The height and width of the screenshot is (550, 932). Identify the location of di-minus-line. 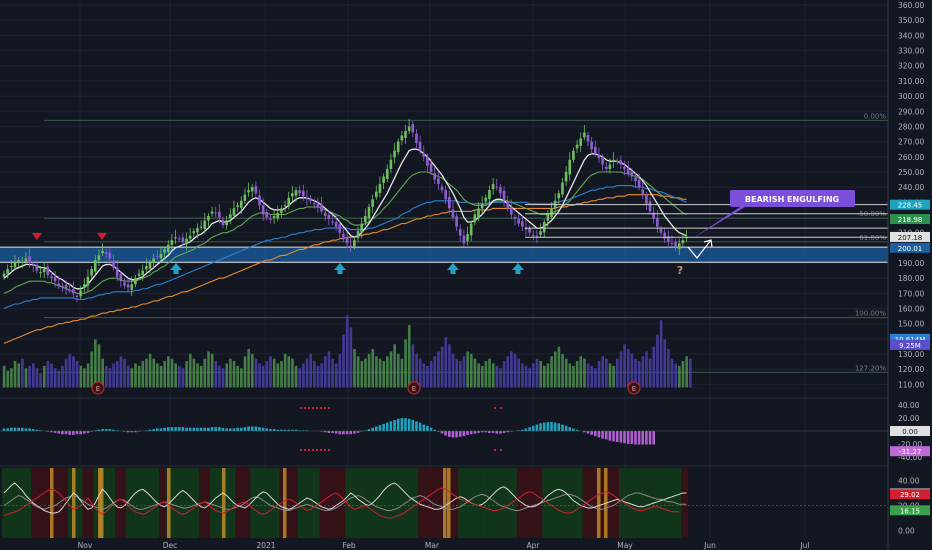
(341, 503).